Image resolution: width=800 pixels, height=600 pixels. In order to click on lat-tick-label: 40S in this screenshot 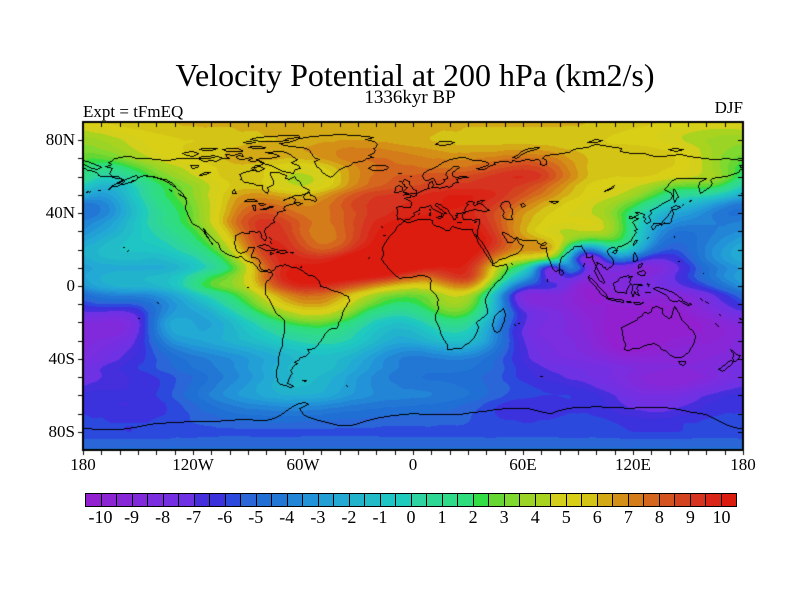, I will do `click(61, 358)`.